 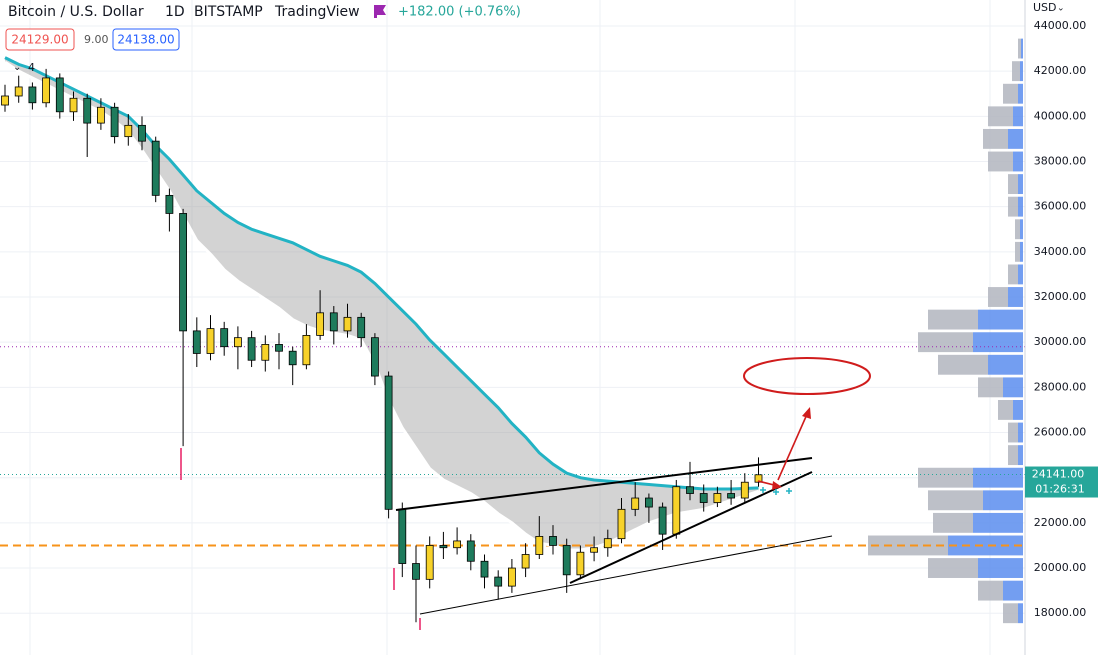 I want to click on ask: 24138.00, so click(x=145, y=40).